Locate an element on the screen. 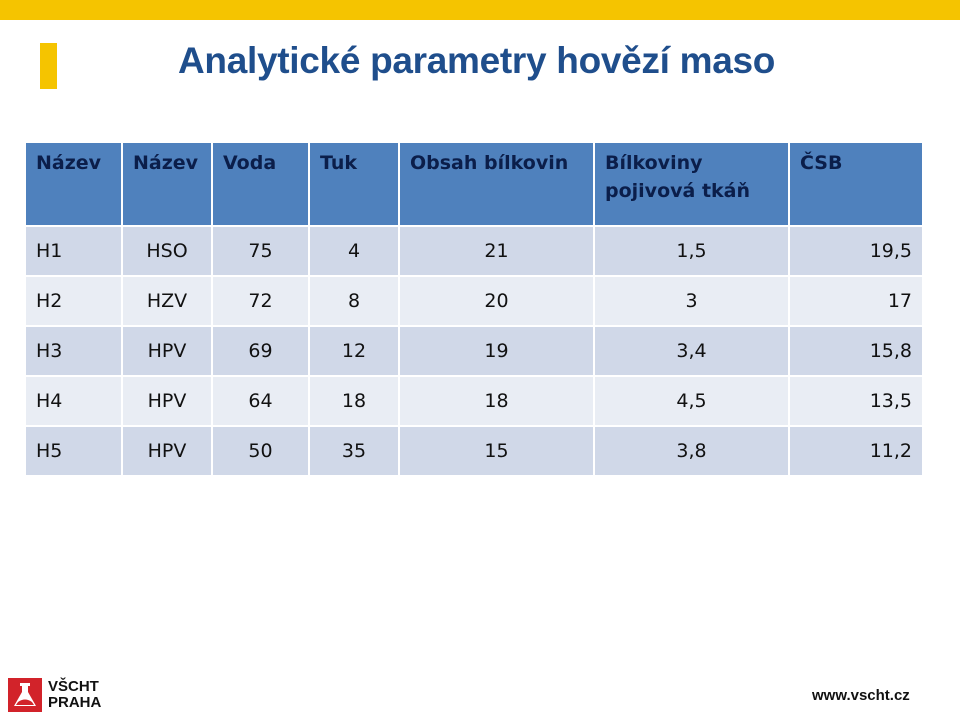  table-row: H5 HPV 50 35 15 3,8 11,2 is located at coordinates (474, 451).